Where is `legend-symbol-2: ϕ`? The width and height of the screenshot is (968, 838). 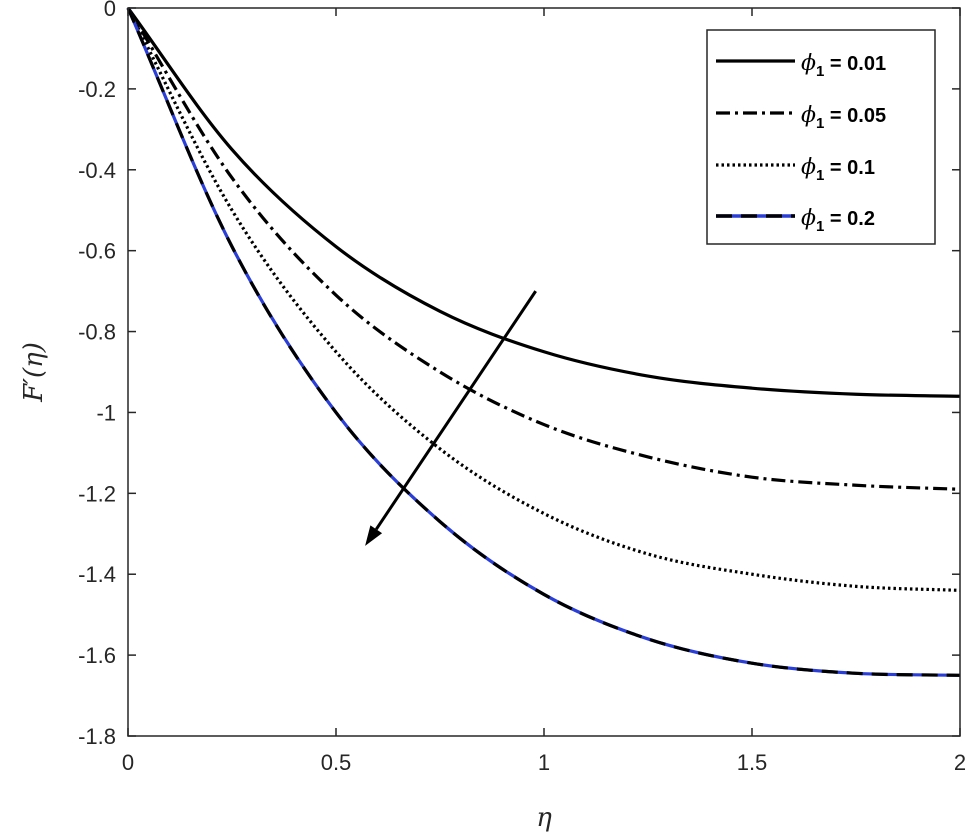 legend-symbol-2: ϕ is located at coordinates (808, 115).